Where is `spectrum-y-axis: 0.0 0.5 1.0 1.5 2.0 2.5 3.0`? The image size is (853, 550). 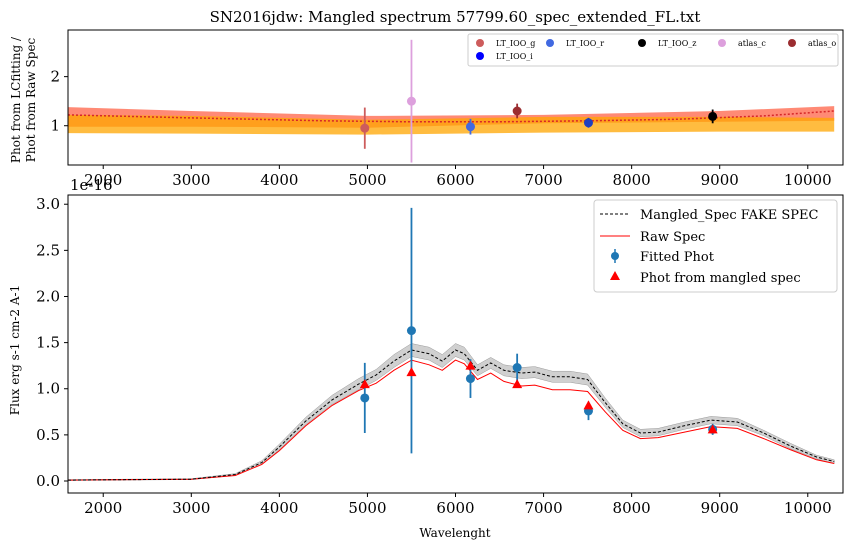
spectrum-y-axis: 0.0 0.5 1.0 1.5 2.0 2.5 3.0 is located at coordinates (52, 342).